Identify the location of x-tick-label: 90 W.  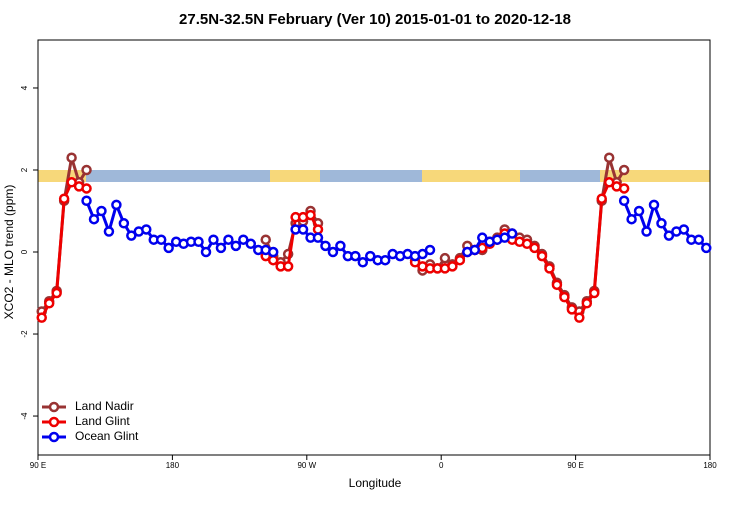
(306, 465).